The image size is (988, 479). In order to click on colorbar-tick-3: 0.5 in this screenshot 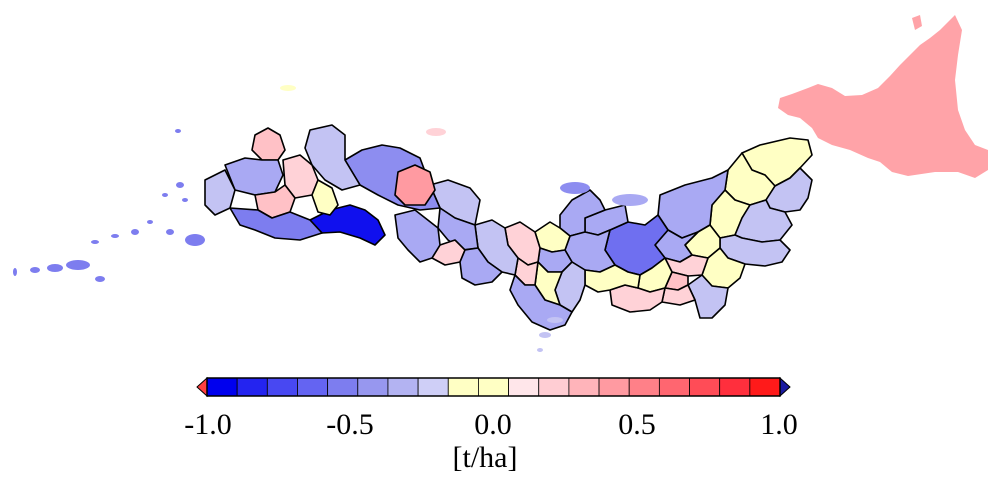, I will do `click(637, 424)`.